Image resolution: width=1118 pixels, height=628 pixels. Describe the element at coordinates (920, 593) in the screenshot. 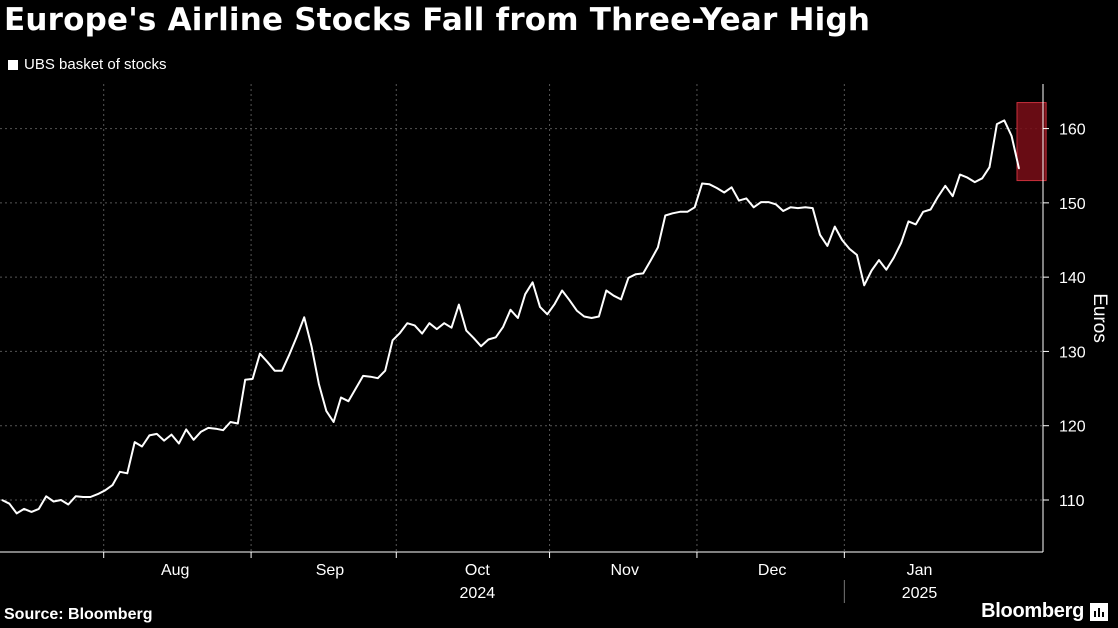

I see `x-year-label: 2025` at that location.